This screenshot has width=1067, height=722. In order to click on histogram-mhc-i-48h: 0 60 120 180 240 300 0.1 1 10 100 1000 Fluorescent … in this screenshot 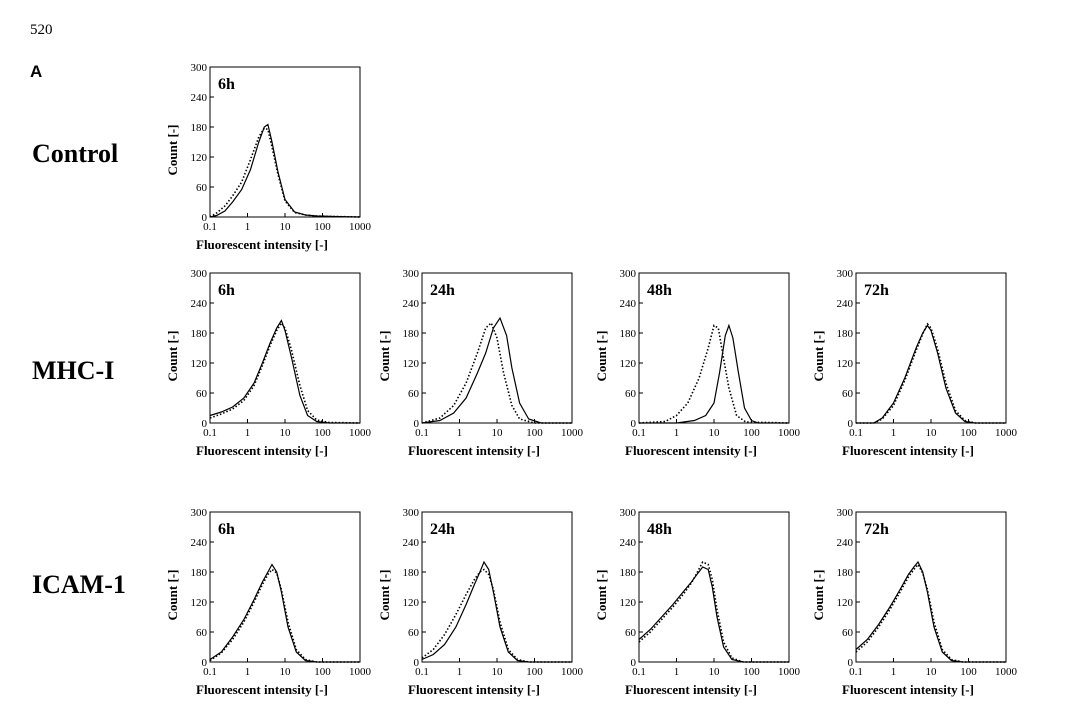, I will do `click(697, 363)`.